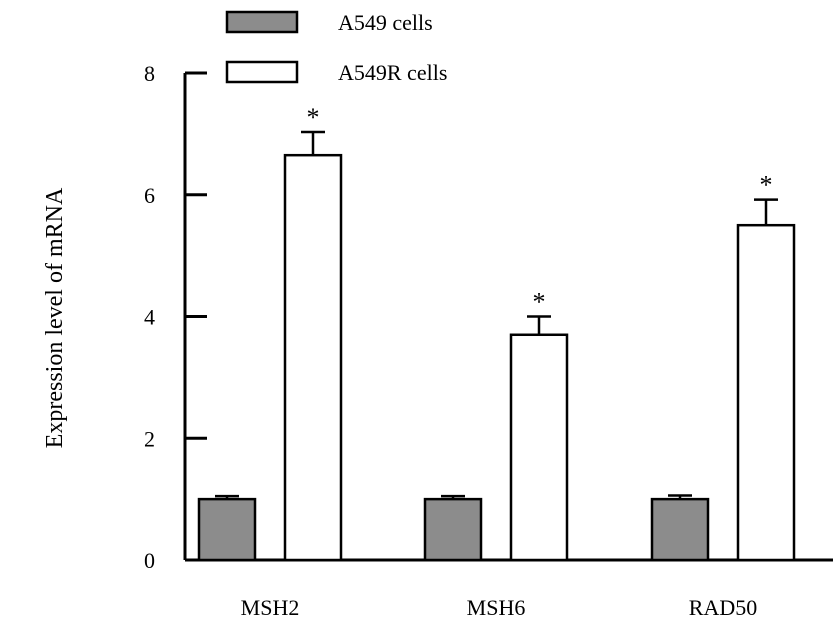 The image size is (840, 637). I want to click on y-axis-label: Expression level of mRNA, so click(55, 317).